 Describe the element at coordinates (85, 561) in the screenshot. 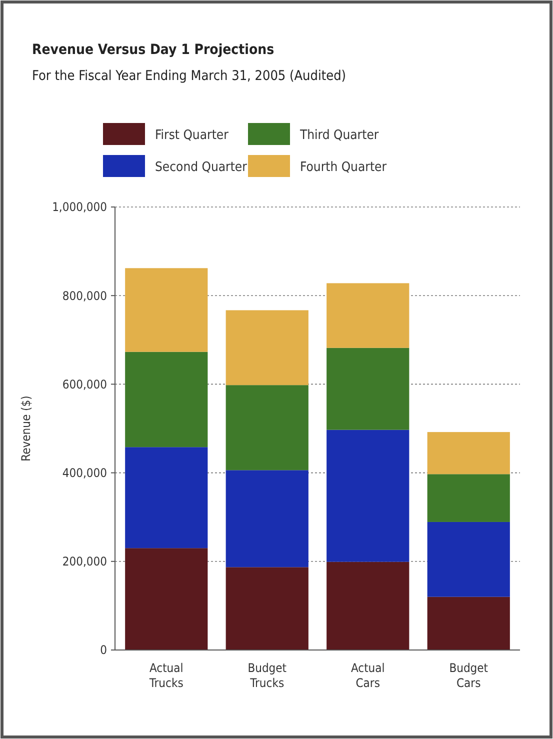

I see `y-tick-label: 200,000` at that location.